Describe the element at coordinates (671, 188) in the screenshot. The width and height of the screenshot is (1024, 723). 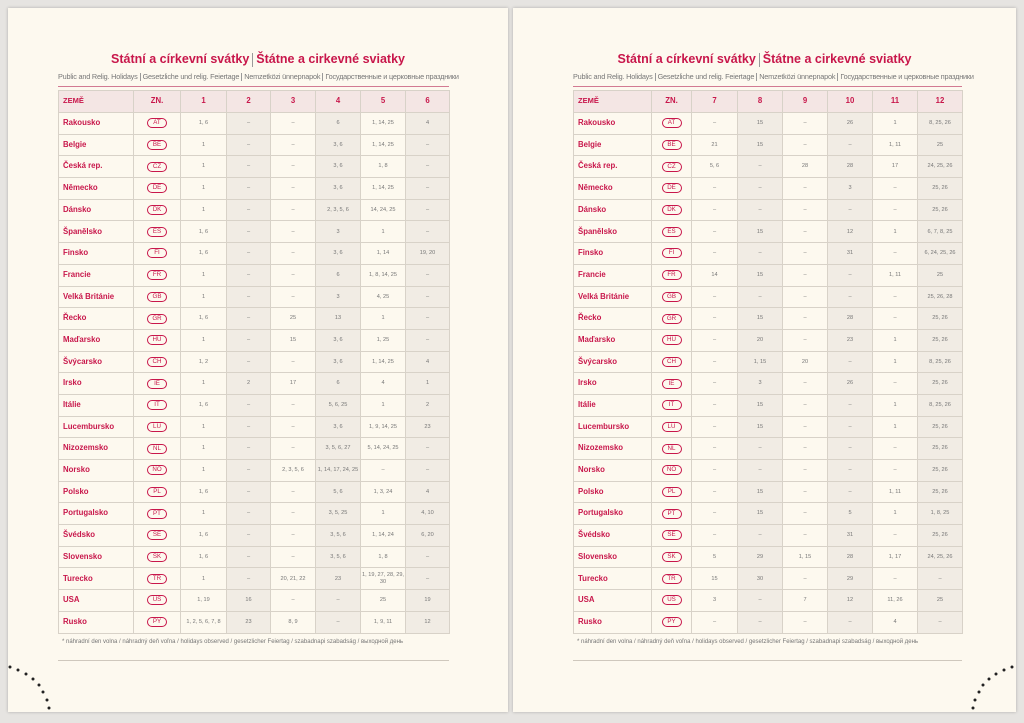
I see `country-code: DE` at that location.